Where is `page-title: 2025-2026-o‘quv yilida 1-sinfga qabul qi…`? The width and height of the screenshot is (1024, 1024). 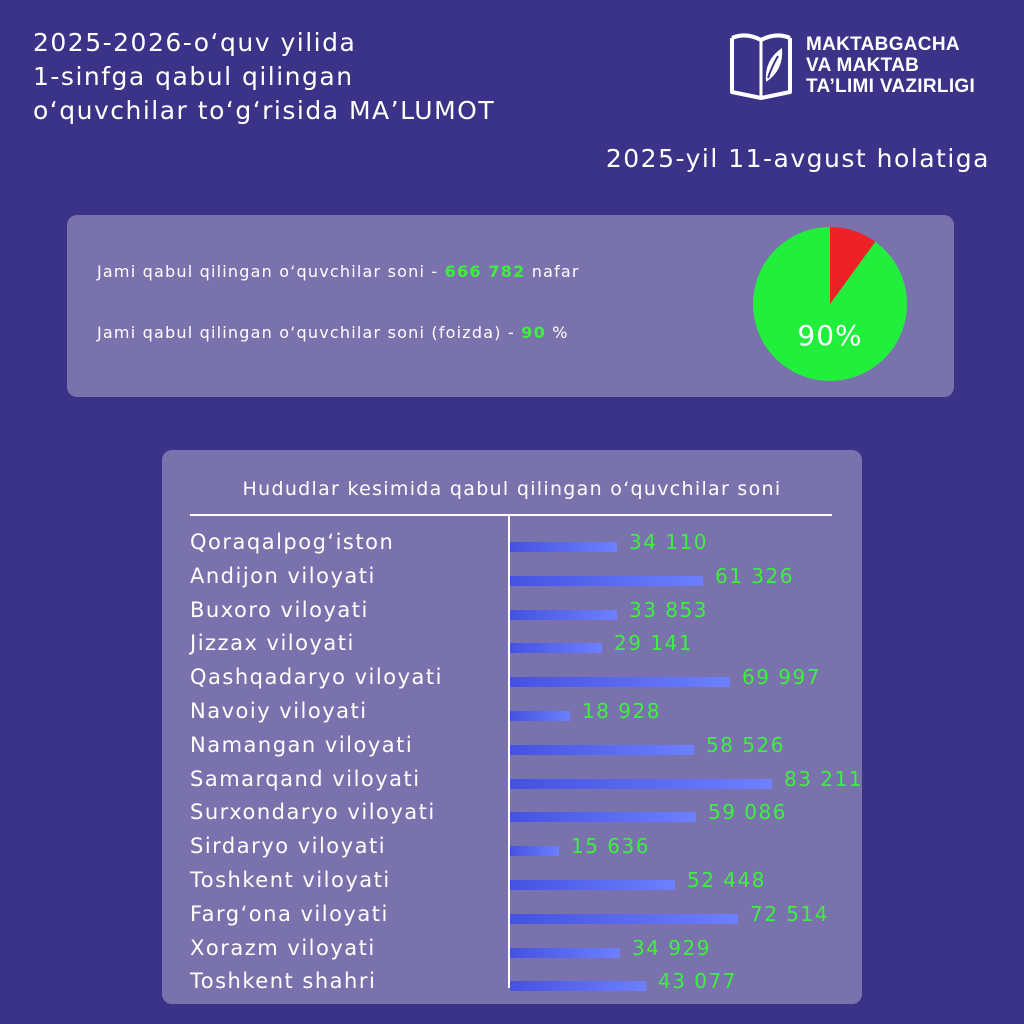
page-title: 2025-2026-o‘quv yilida 1-sinfga qabul qi… is located at coordinates (264, 77).